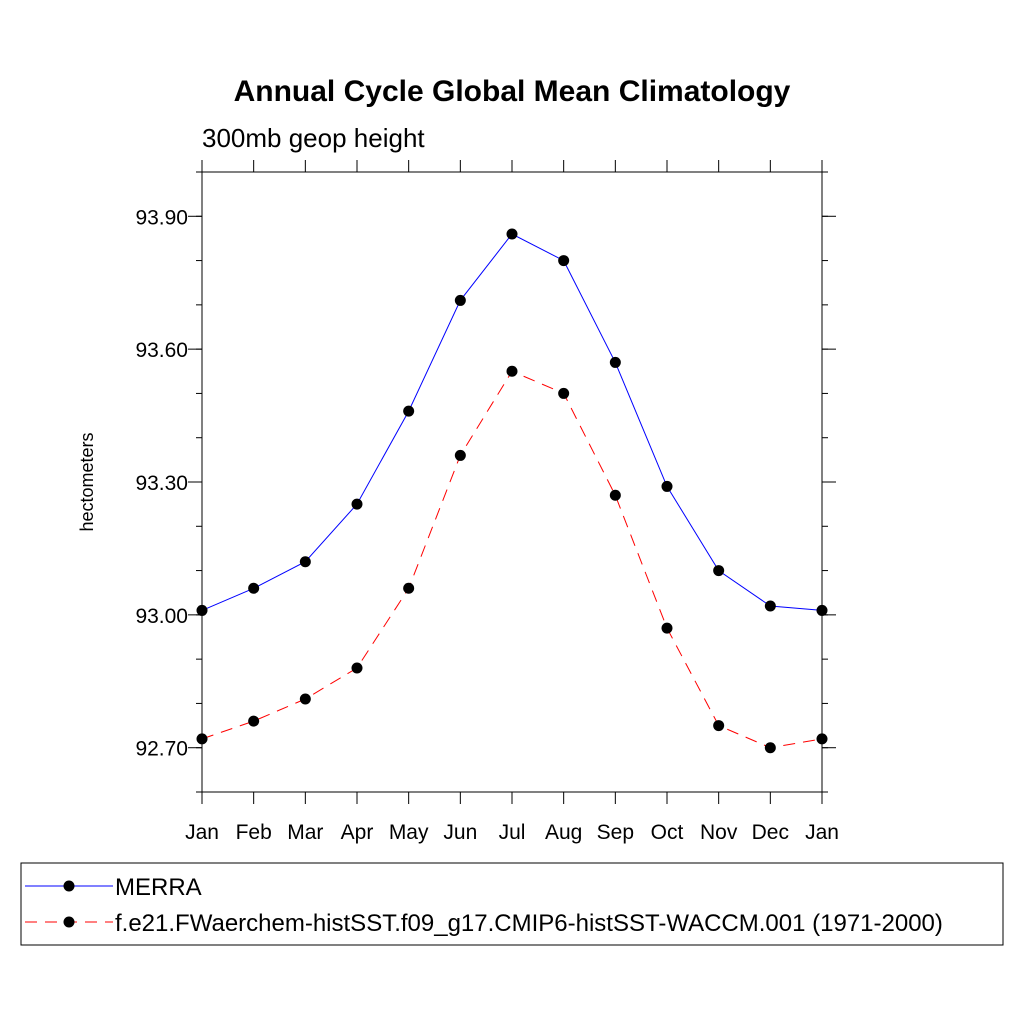  What do you see at coordinates (158, 887) in the screenshot?
I see `legend-label-merra: MERRA` at bounding box center [158, 887].